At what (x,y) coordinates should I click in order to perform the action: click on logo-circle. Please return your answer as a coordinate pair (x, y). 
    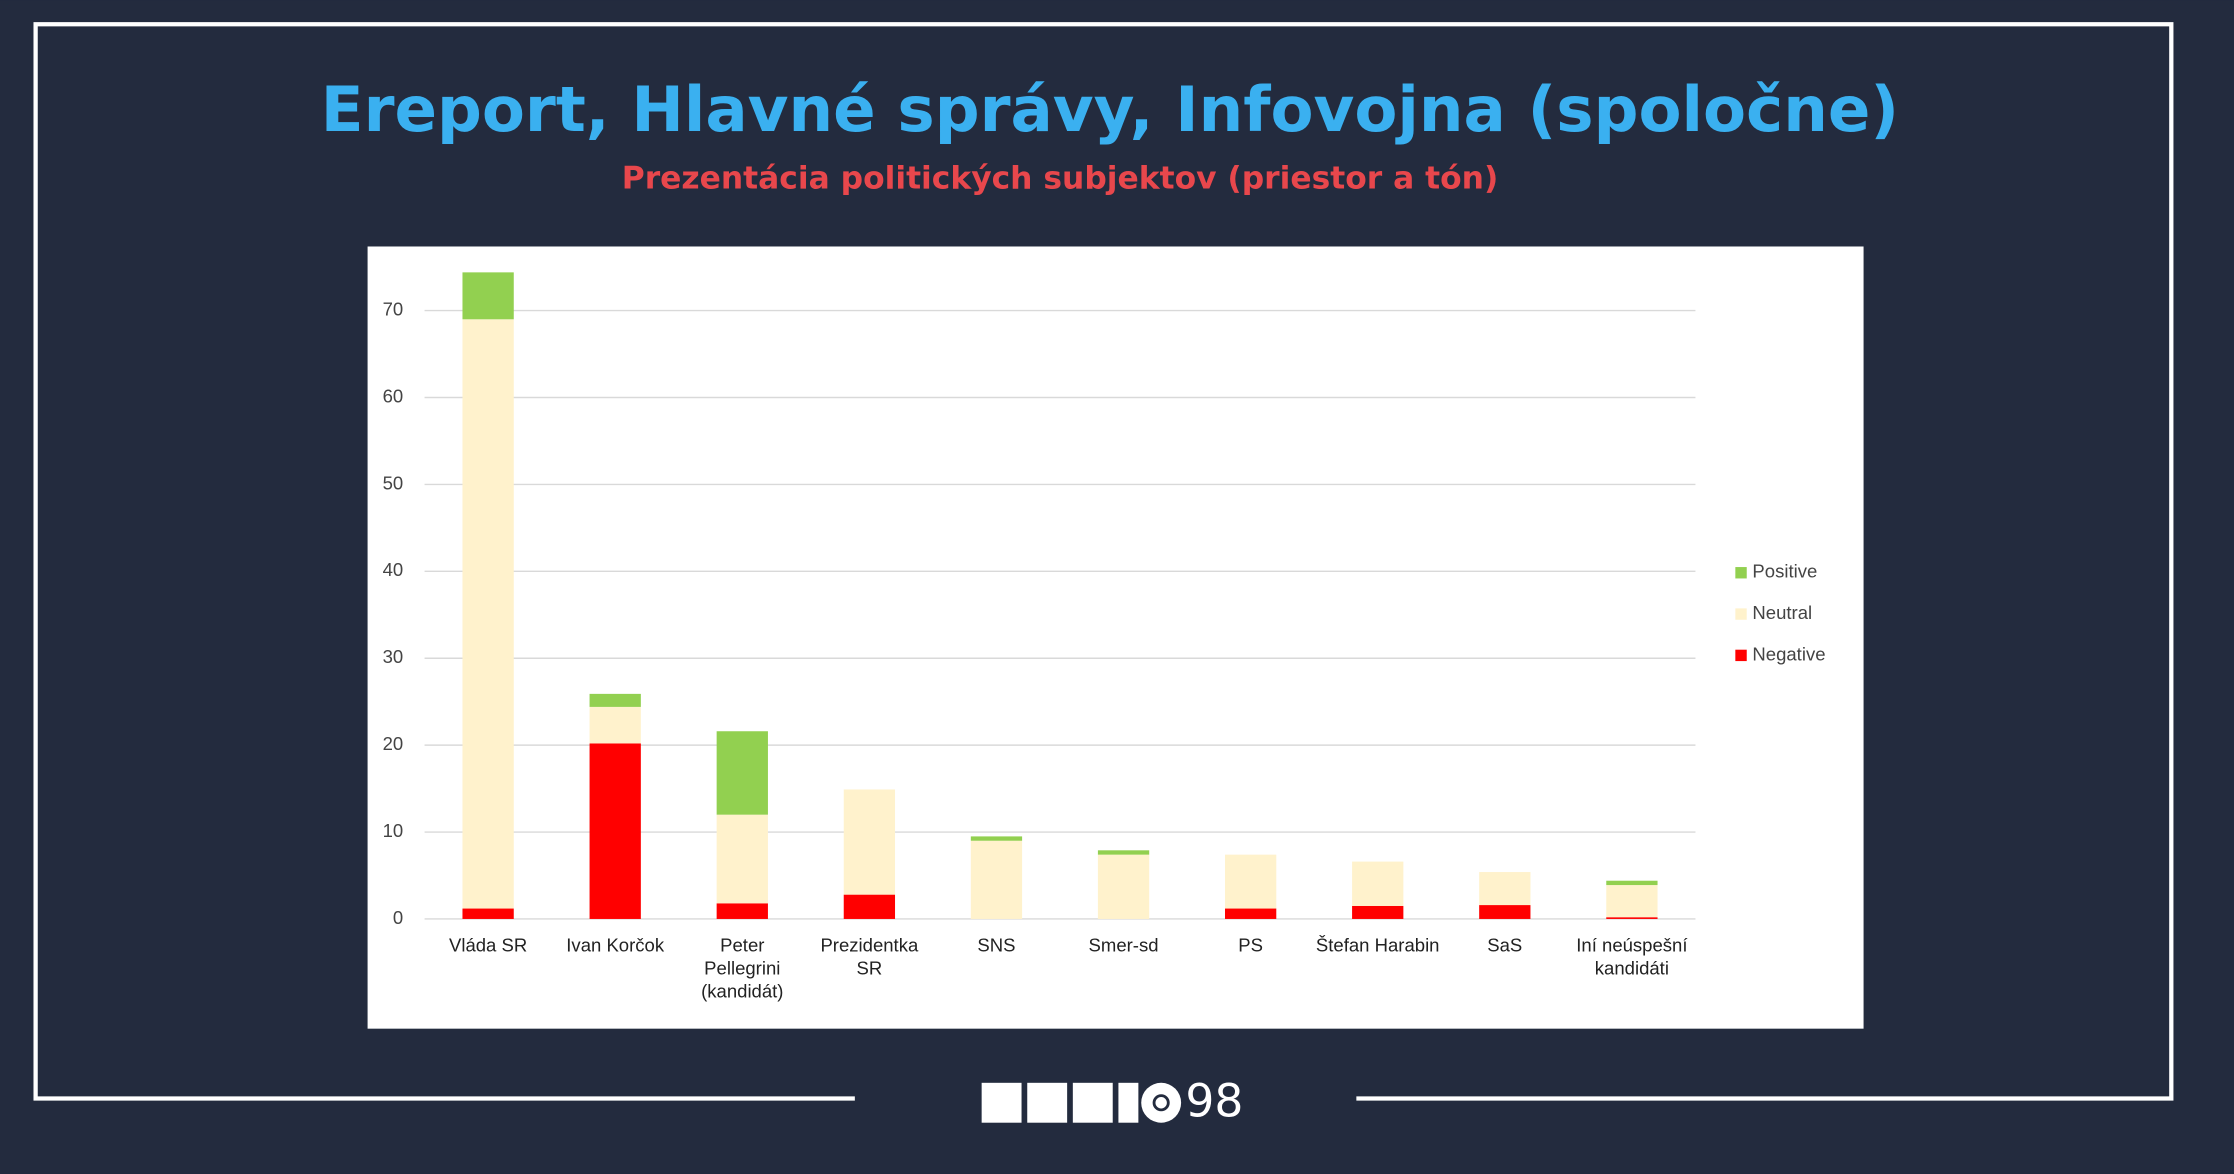
    Looking at the image, I should click on (1161, 1102).